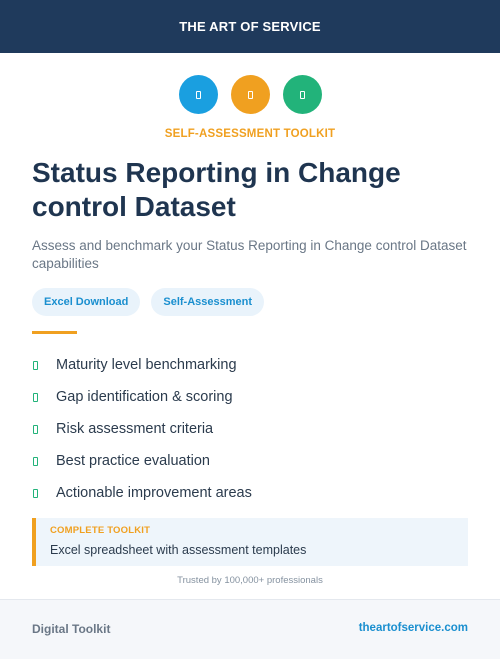 This screenshot has height=659, width=500. What do you see at coordinates (100, 530) in the screenshot?
I see `callout-label: COMPLETE TOOLKIT` at bounding box center [100, 530].